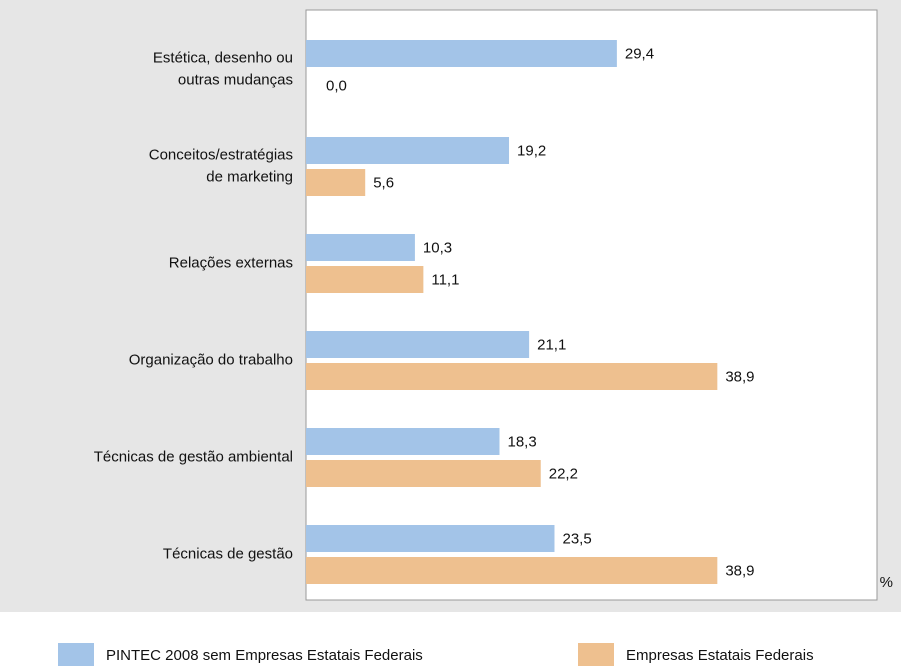 Image resolution: width=901 pixels, height=666 pixels. I want to click on category-label: de marketing, so click(249, 176).